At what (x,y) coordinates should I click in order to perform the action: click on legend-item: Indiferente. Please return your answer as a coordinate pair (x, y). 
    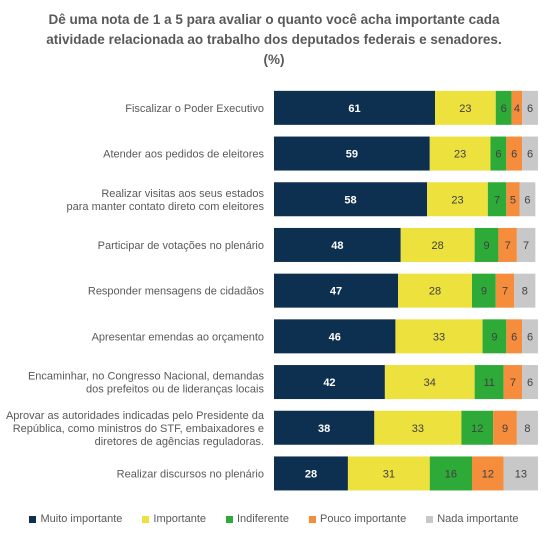
    Looking at the image, I should click on (257, 519).